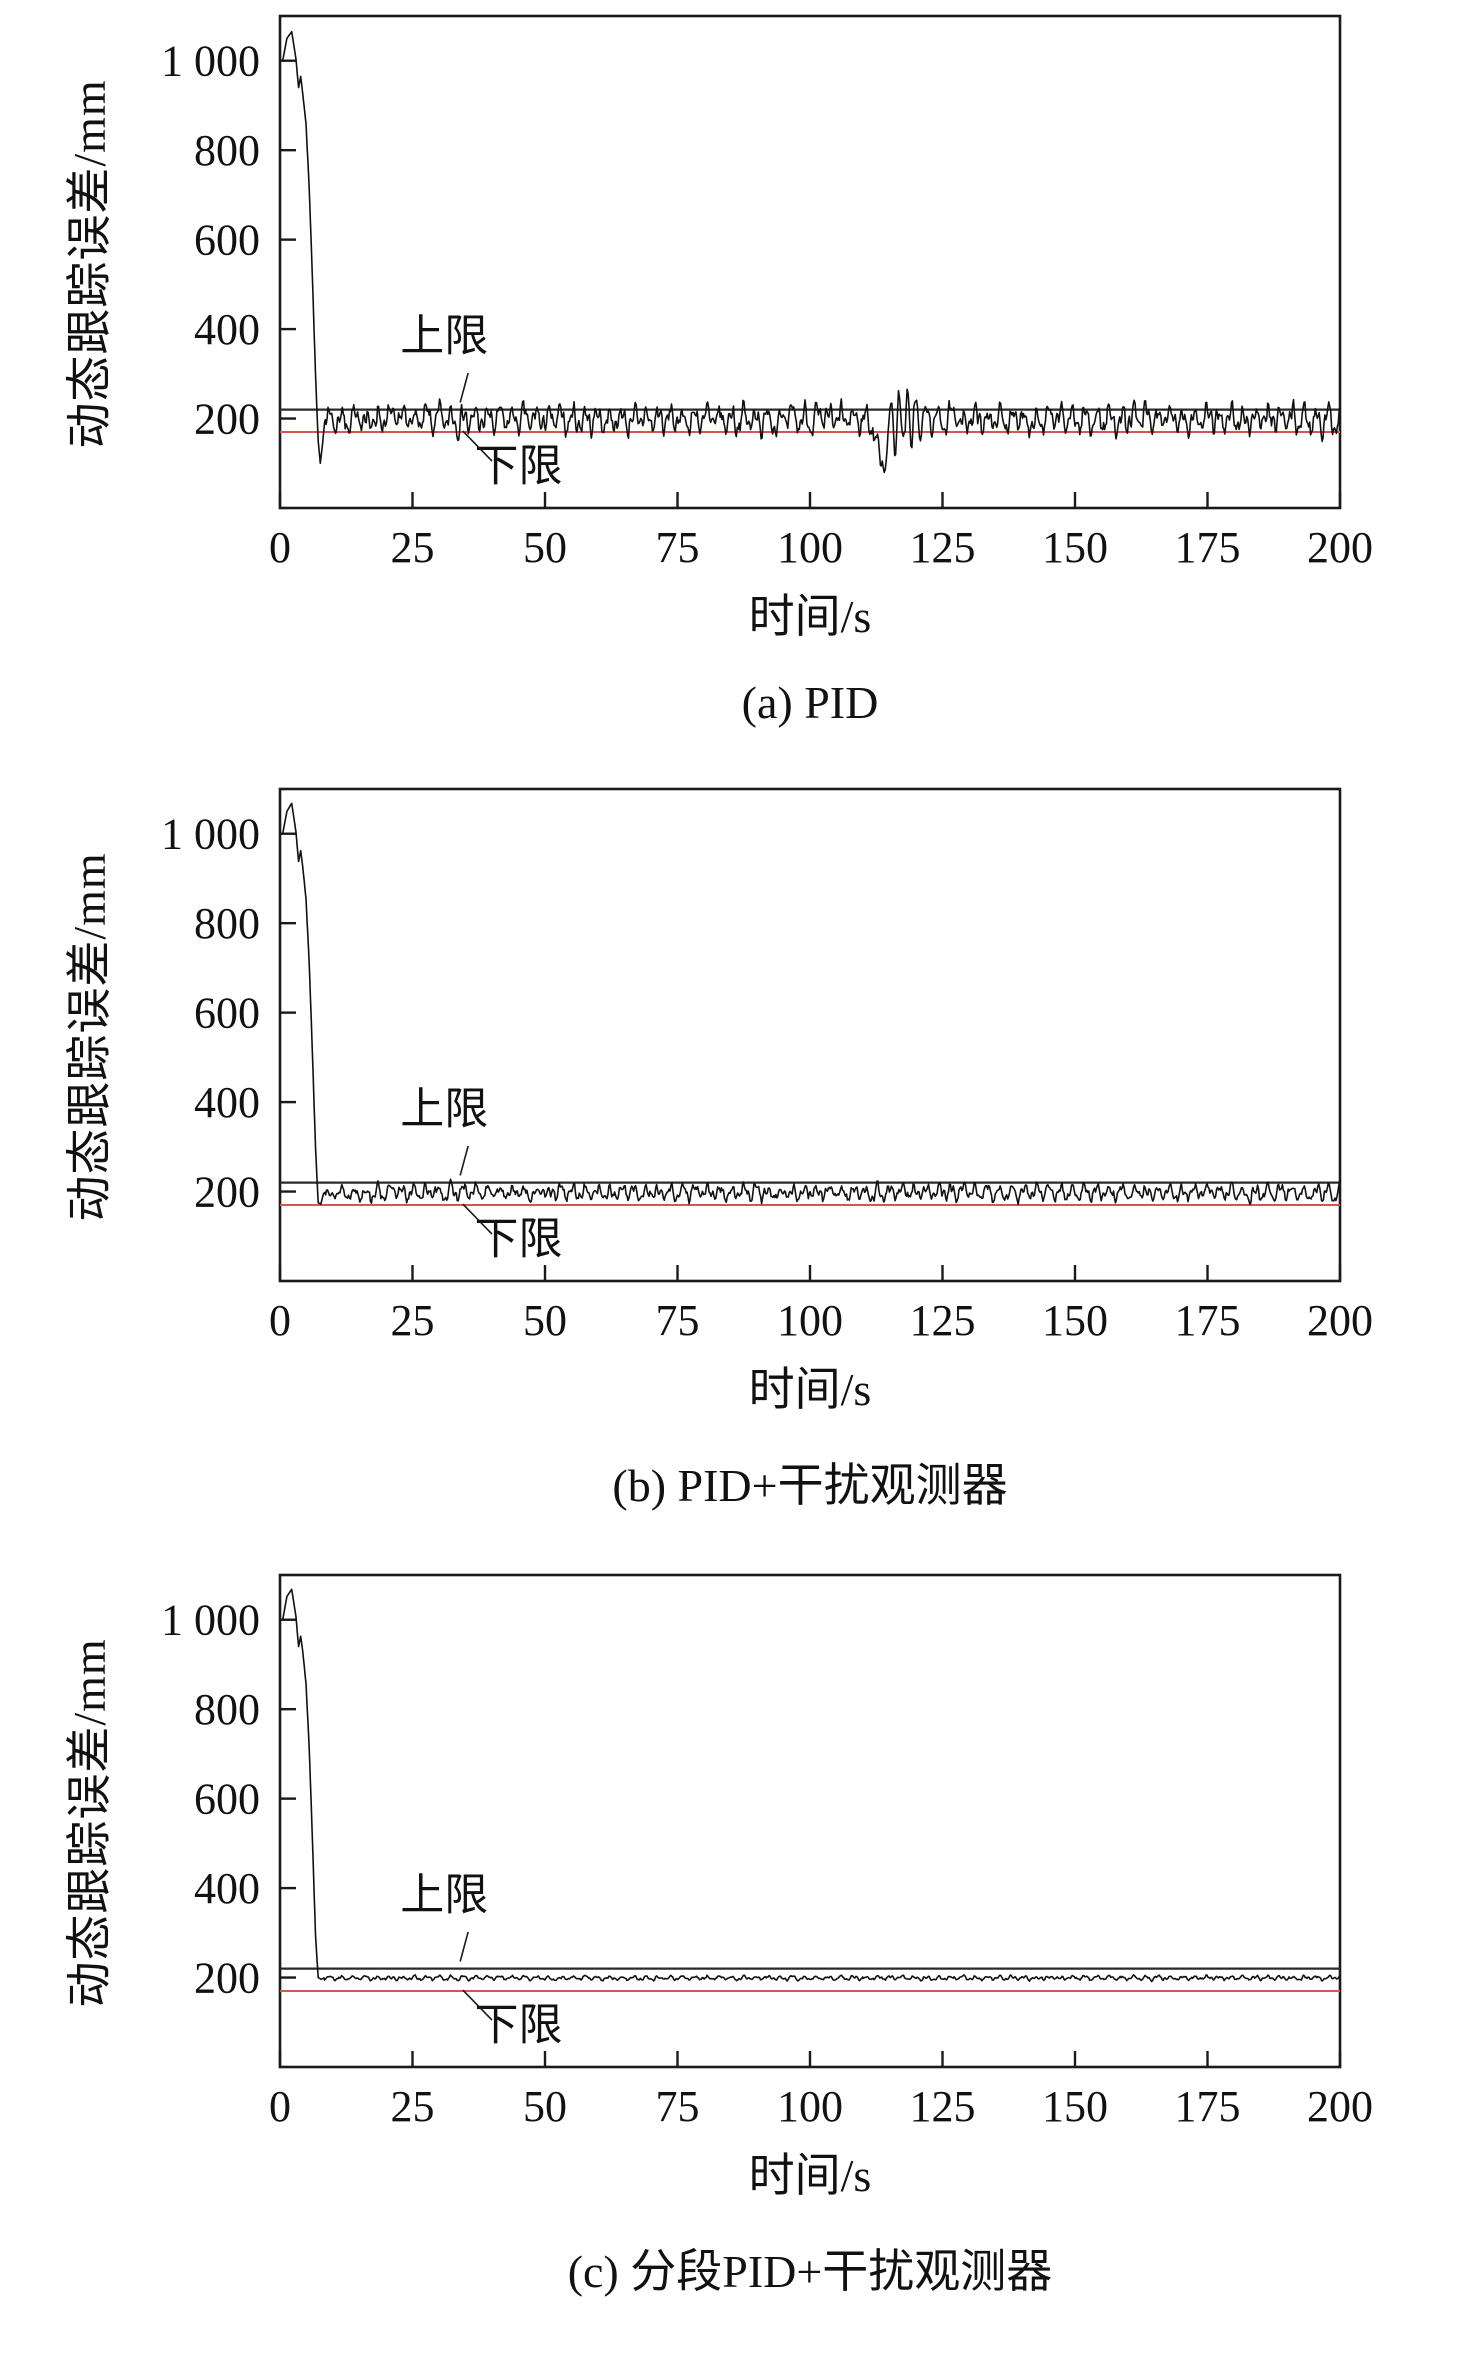 Image resolution: width=1476 pixels, height=2356 pixels. I want to click on chart-caption: (b) PID+干扰观测器, so click(810, 1485).